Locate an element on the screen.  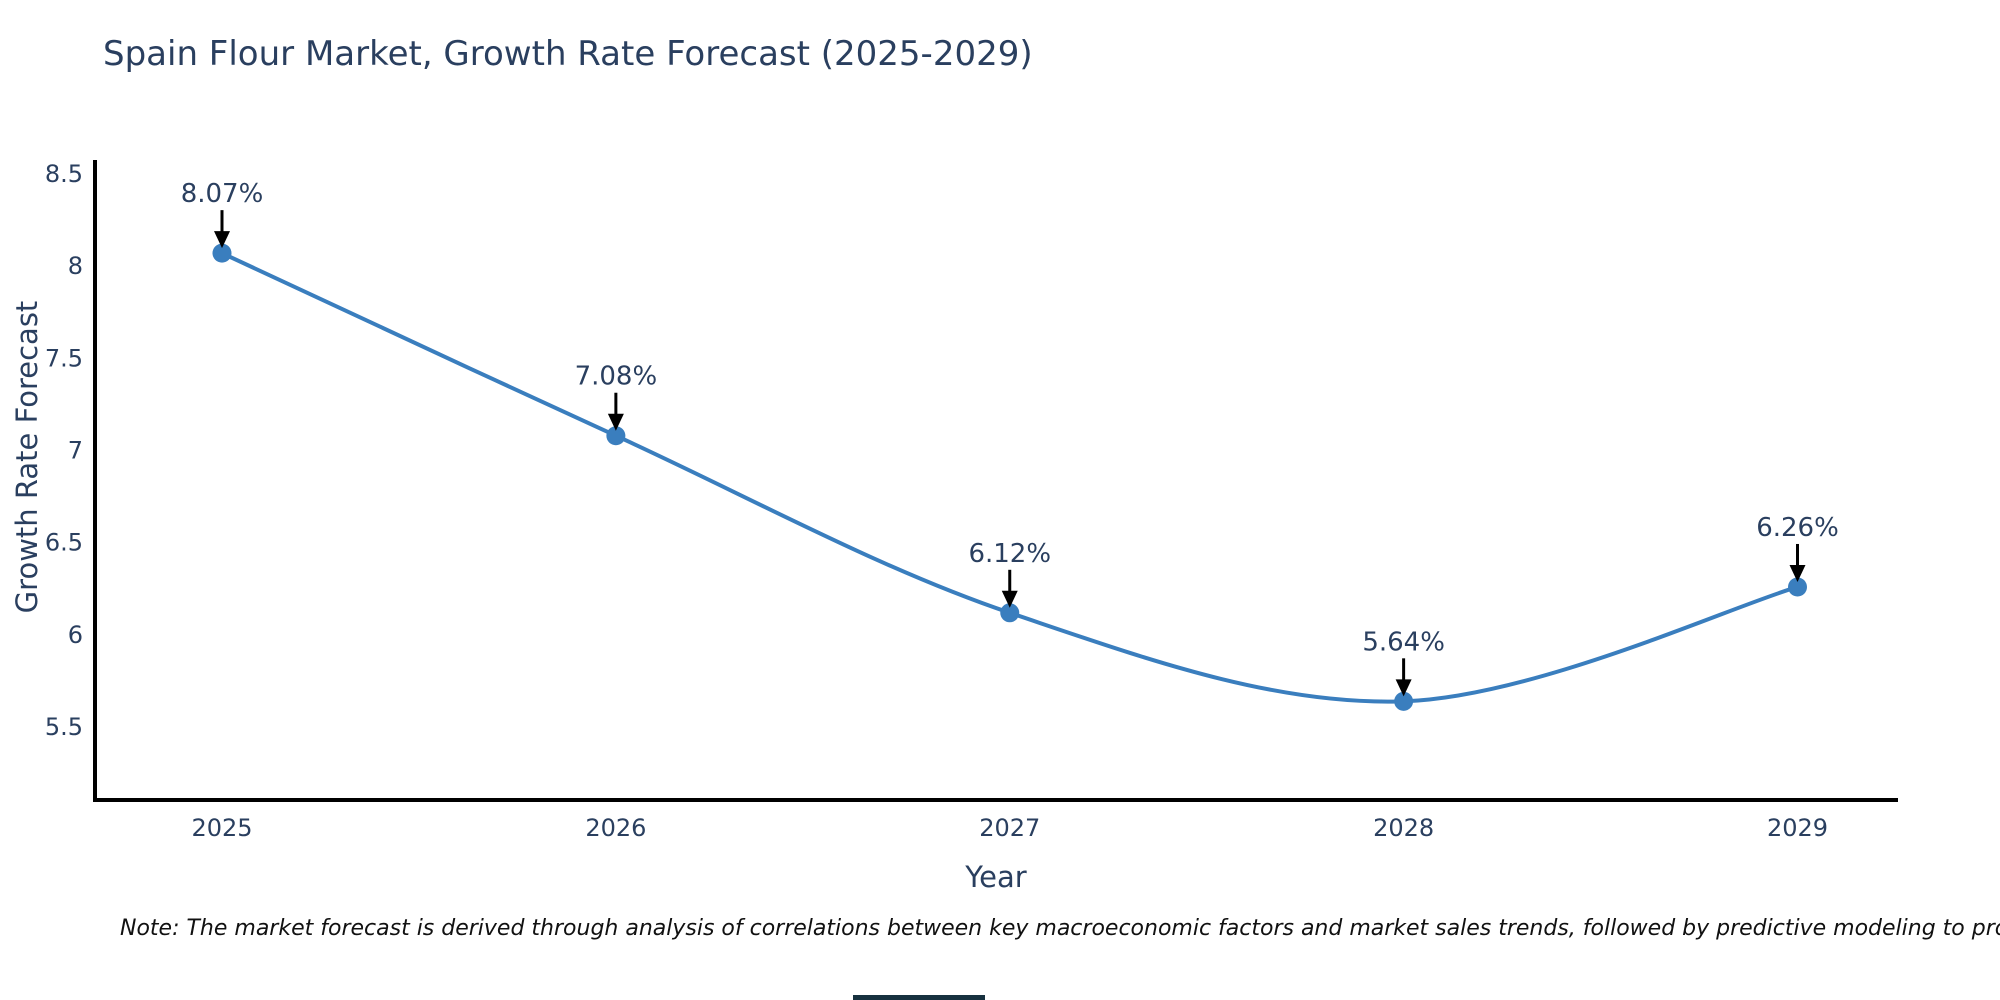
x-tick-label: 2025 is located at coordinates (221, 828).